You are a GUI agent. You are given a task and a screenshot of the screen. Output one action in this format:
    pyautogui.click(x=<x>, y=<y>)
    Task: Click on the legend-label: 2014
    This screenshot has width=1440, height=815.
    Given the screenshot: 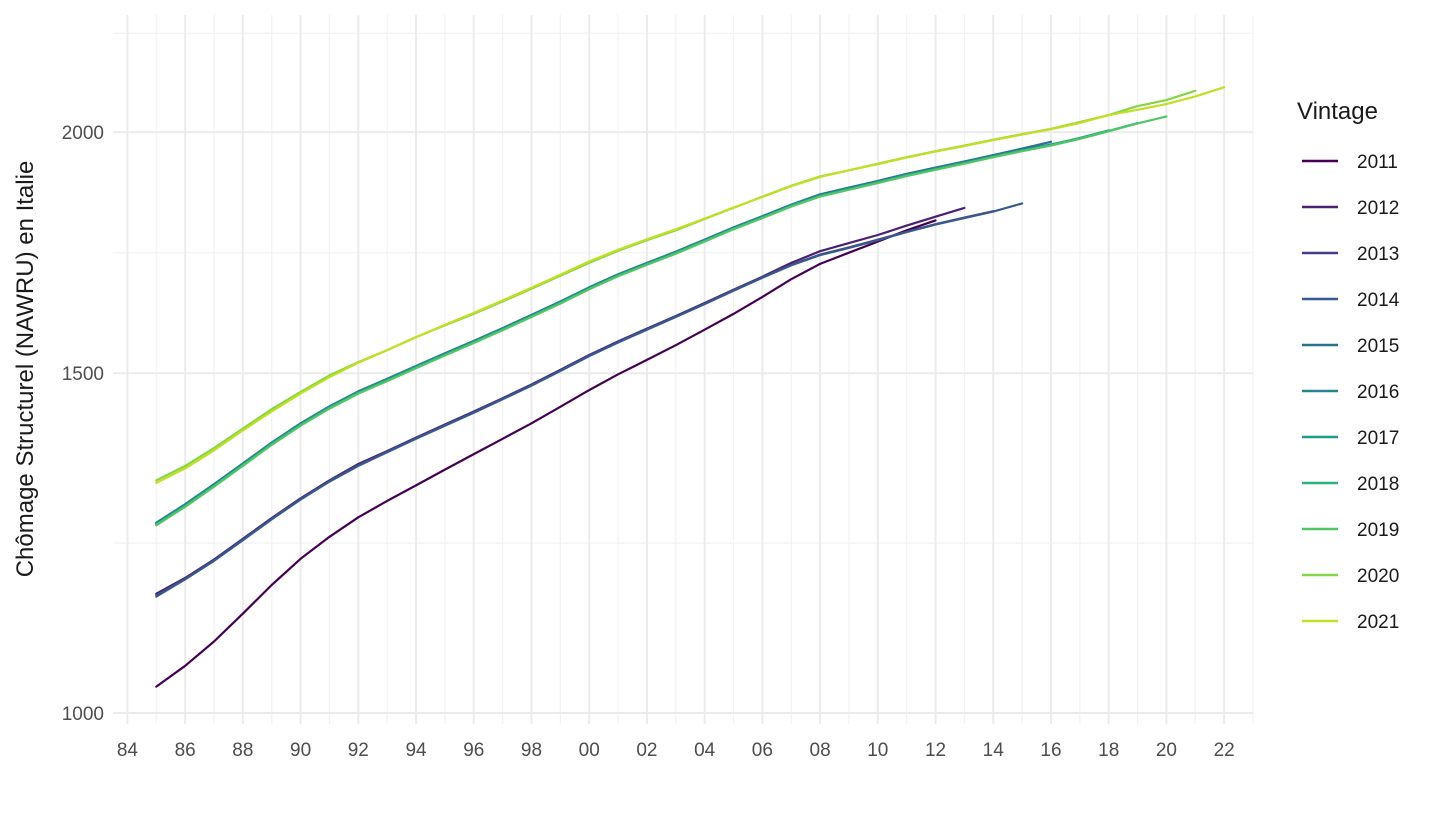 What is the action you would take?
    pyautogui.click(x=1378, y=300)
    